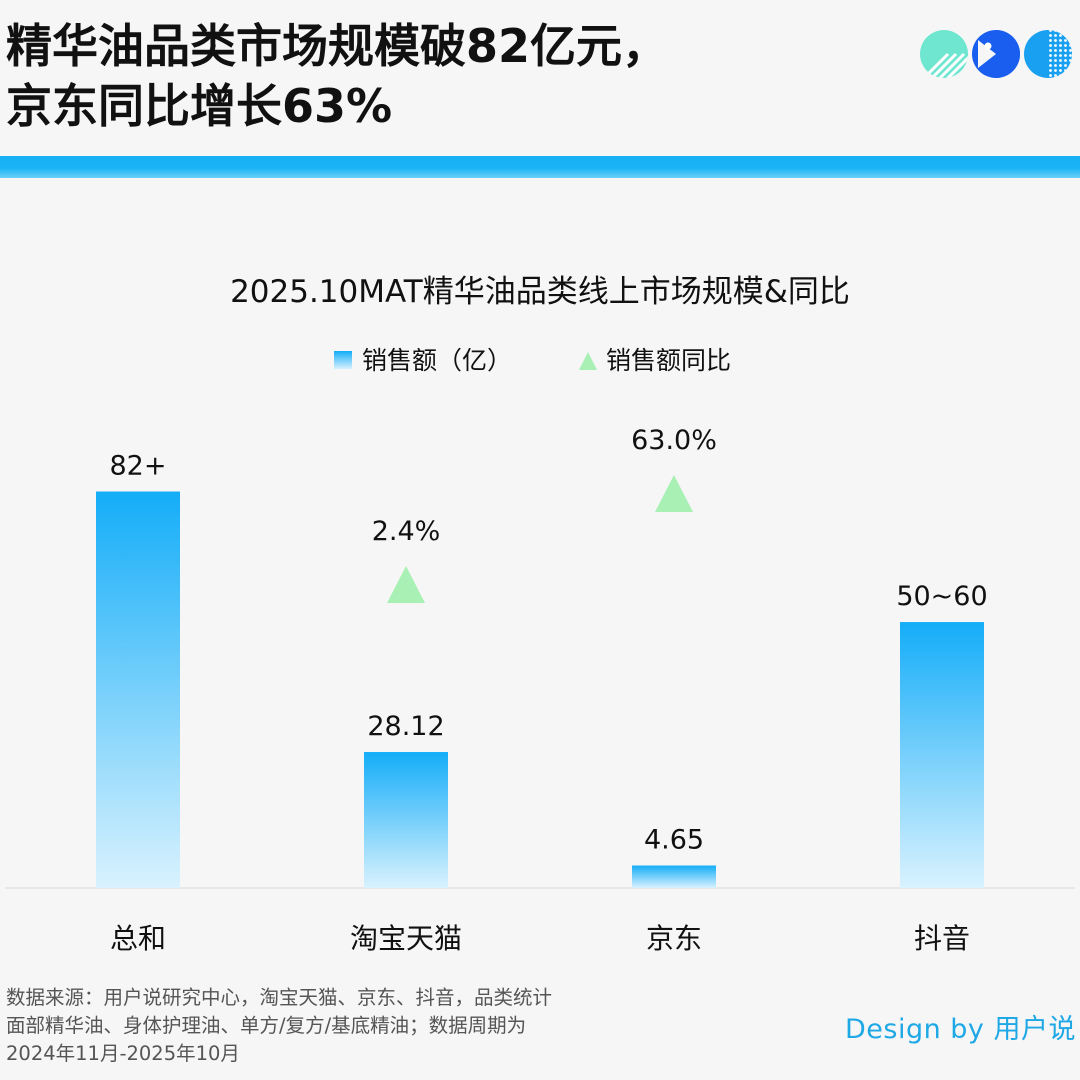 This screenshot has width=1080, height=1080. Describe the element at coordinates (343, 360) in the screenshot. I see `legend-bar-swatch` at that location.